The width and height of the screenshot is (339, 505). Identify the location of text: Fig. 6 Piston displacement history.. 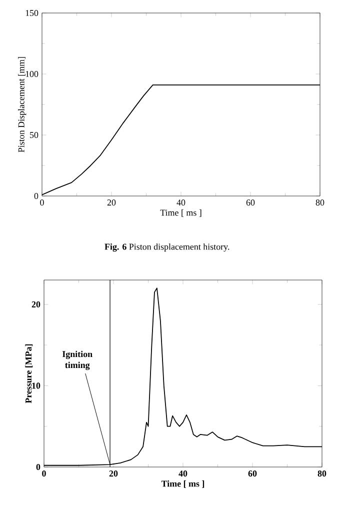
(167, 247).